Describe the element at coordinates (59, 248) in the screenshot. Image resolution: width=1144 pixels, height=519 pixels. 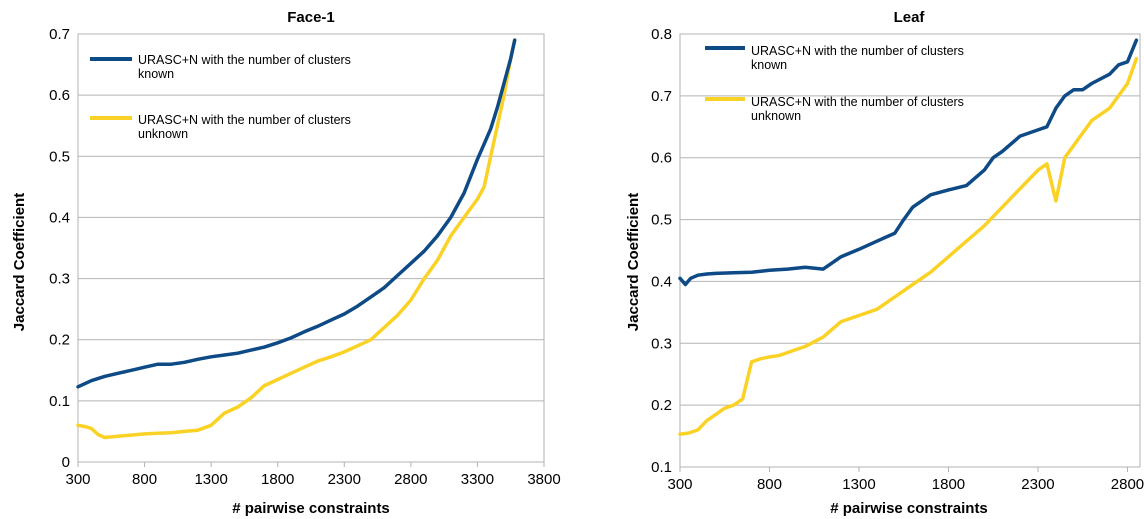
I see `y-tick-labels: 0 0.1 0.2 0.3 0.4 0.5 0.6 0.7` at that location.